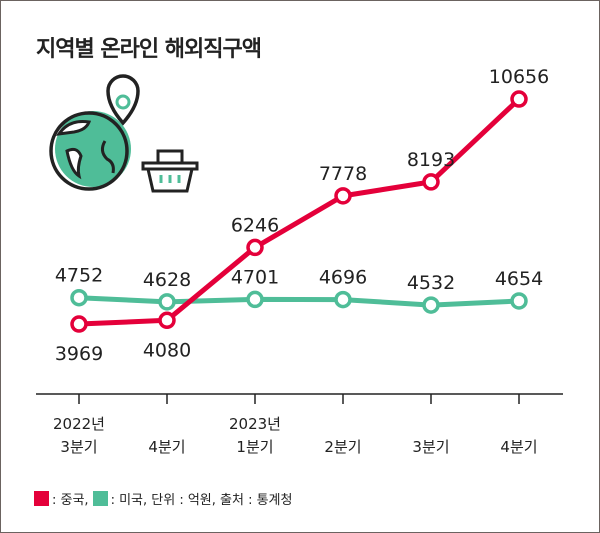 The image size is (600, 533). What do you see at coordinates (255, 277) in the screenshot?
I see `data-label-us: 4701` at bounding box center [255, 277].